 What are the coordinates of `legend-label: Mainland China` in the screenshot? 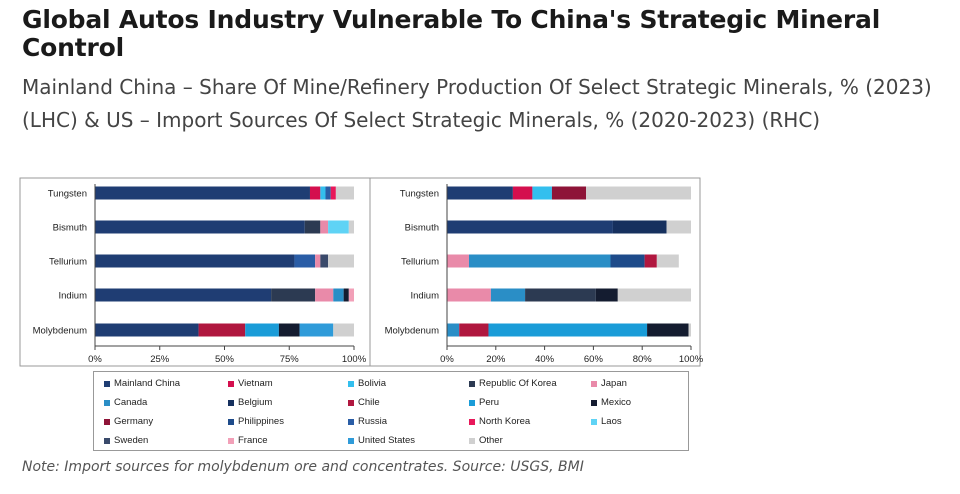 It's located at (147, 383).